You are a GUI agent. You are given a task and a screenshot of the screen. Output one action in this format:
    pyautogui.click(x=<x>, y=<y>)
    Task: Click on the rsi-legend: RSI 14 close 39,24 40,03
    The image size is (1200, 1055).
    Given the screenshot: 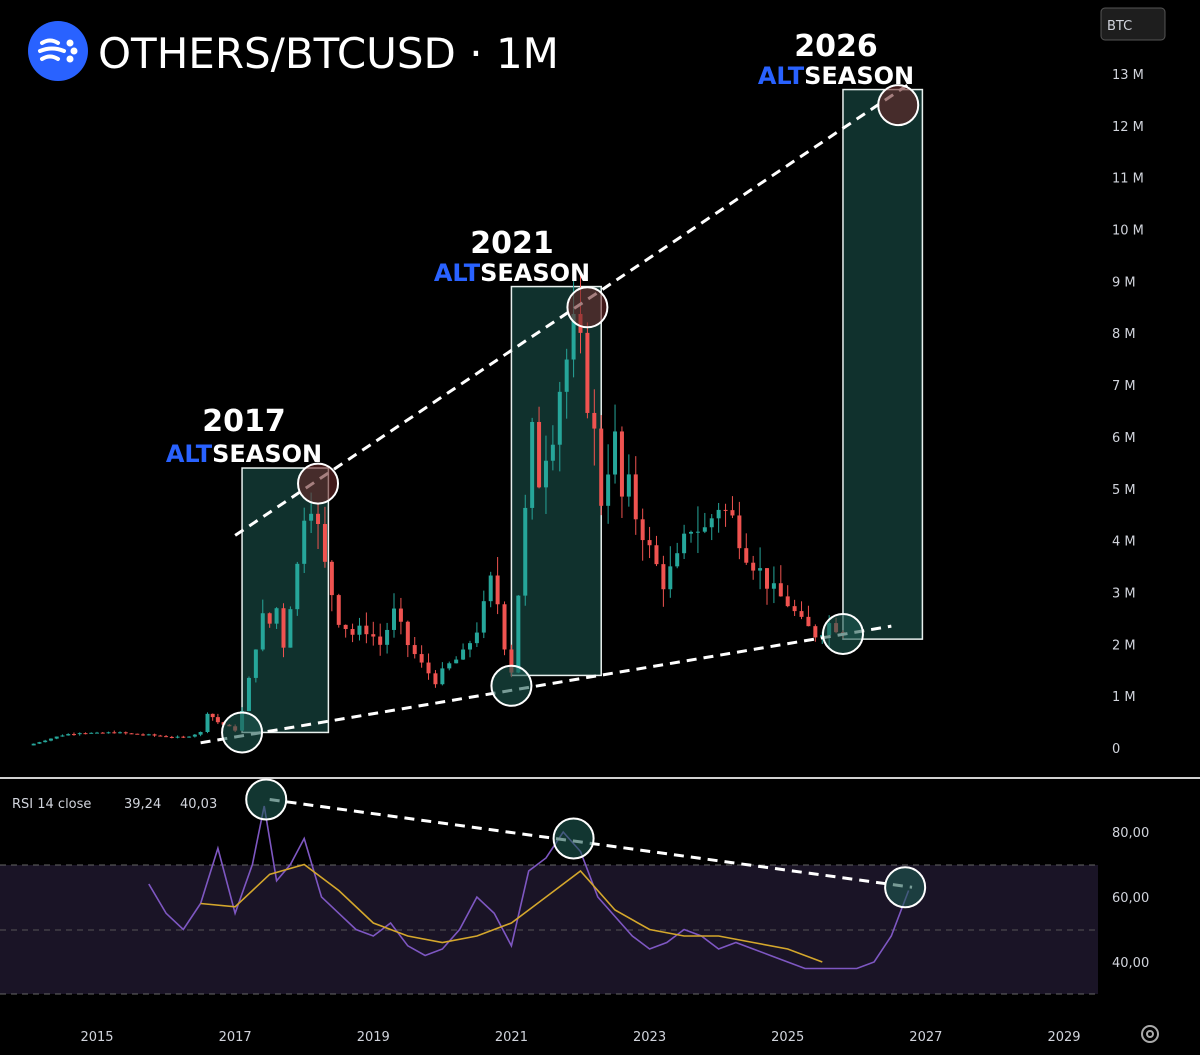 What is the action you would take?
    pyautogui.click(x=114, y=804)
    